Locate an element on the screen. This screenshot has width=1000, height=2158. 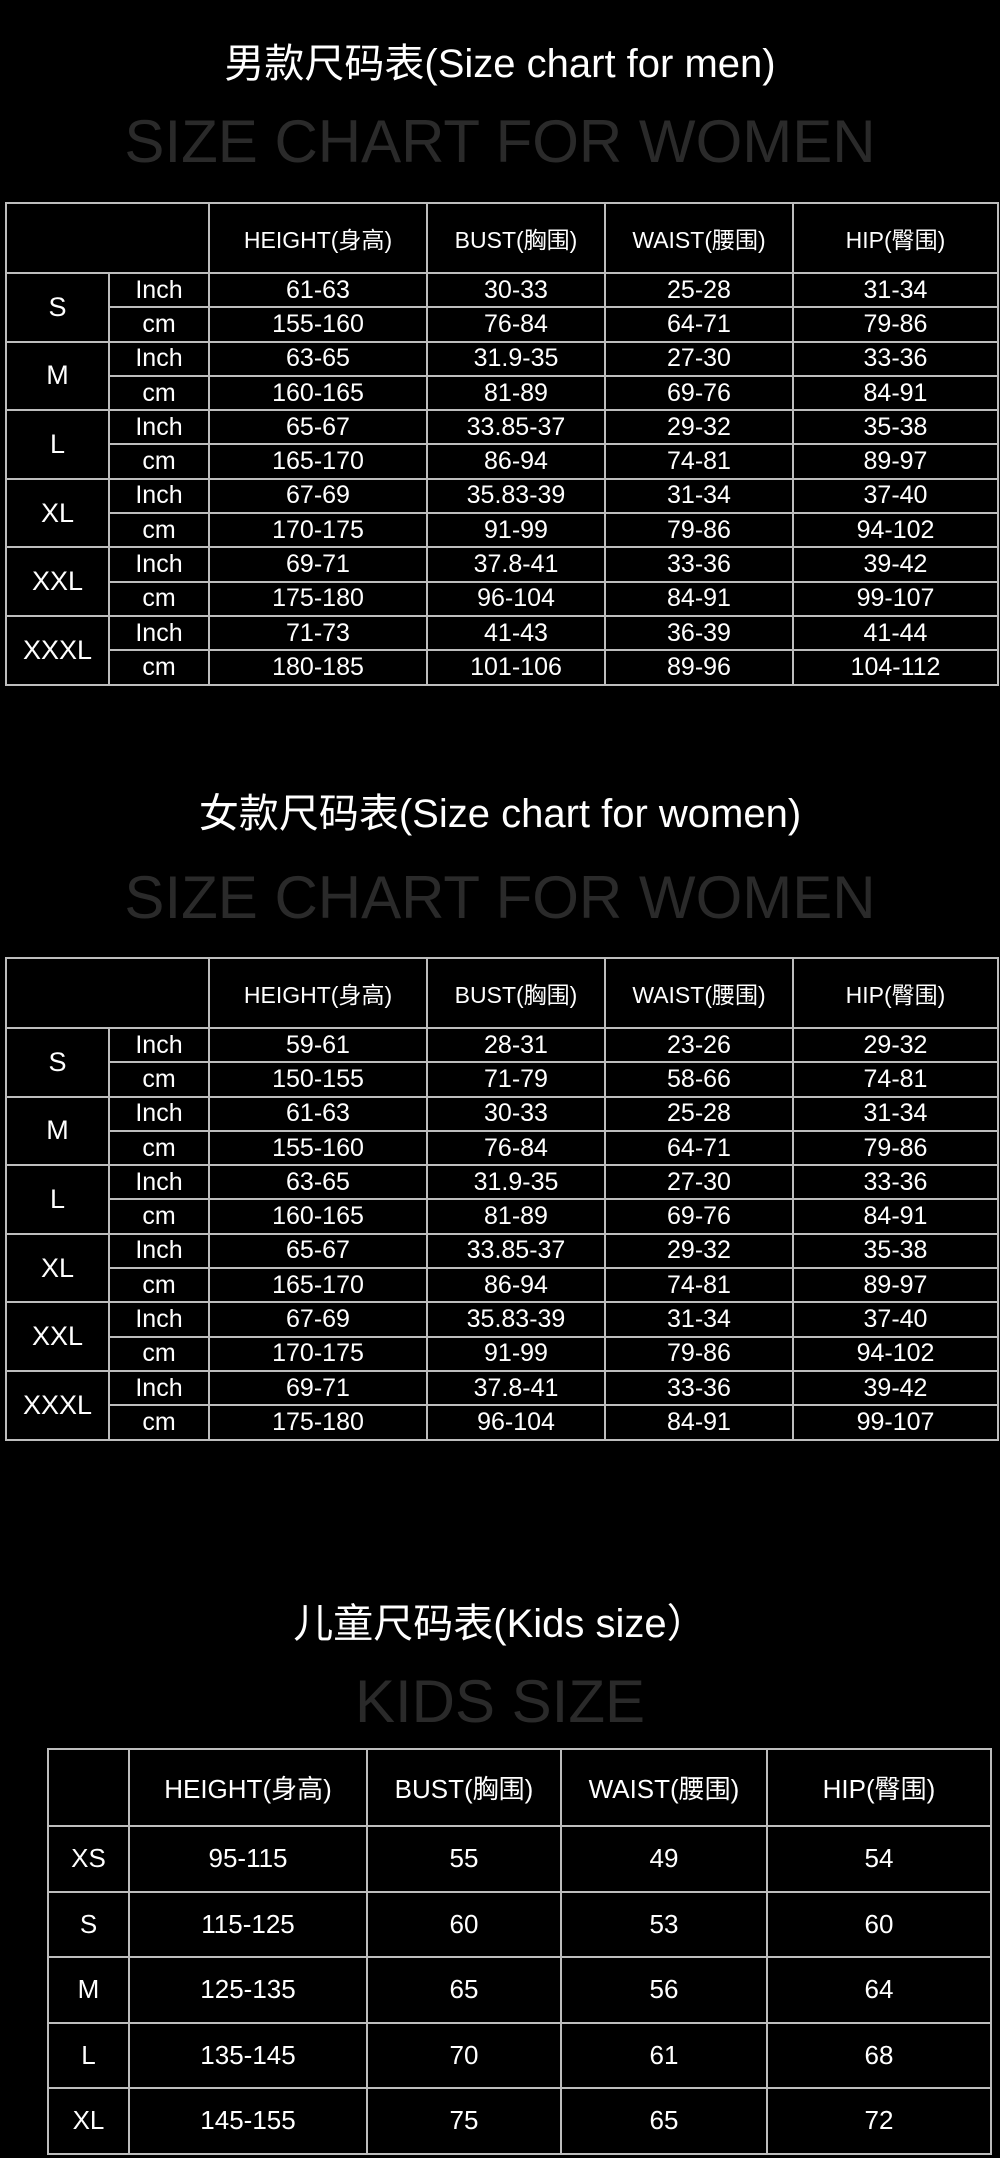
measurement-cell: 37-40 is located at coordinates (895, 1319).